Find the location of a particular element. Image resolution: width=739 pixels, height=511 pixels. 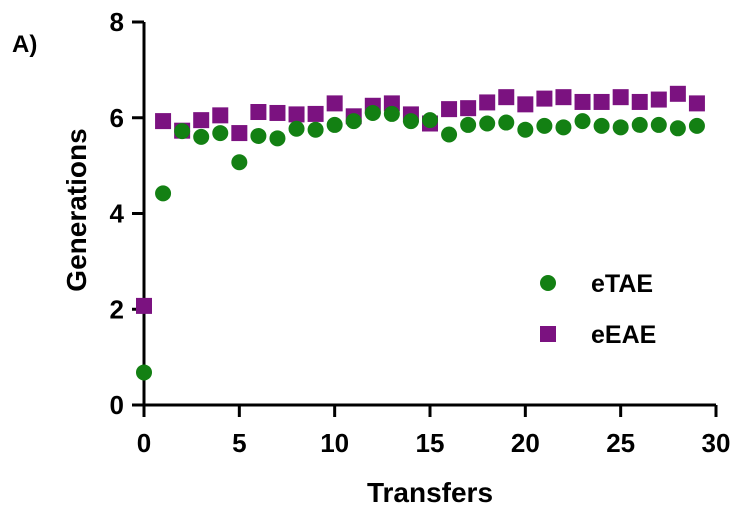

x-tick-label: 15 is located at coordinates (430, 443).